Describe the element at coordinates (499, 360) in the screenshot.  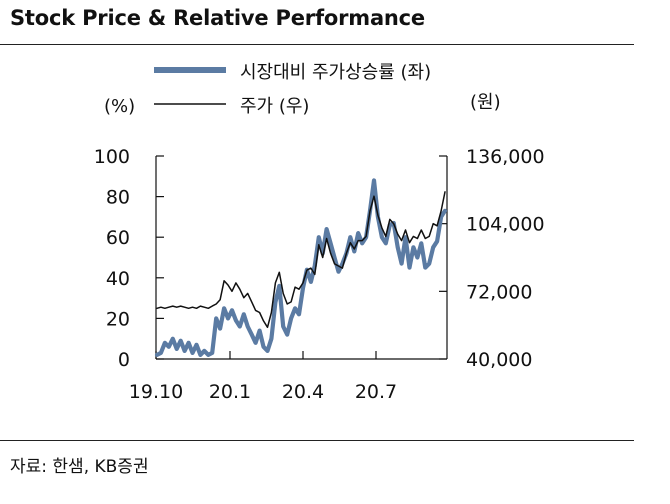
I see `right-tick-label: 40,000` at that location.